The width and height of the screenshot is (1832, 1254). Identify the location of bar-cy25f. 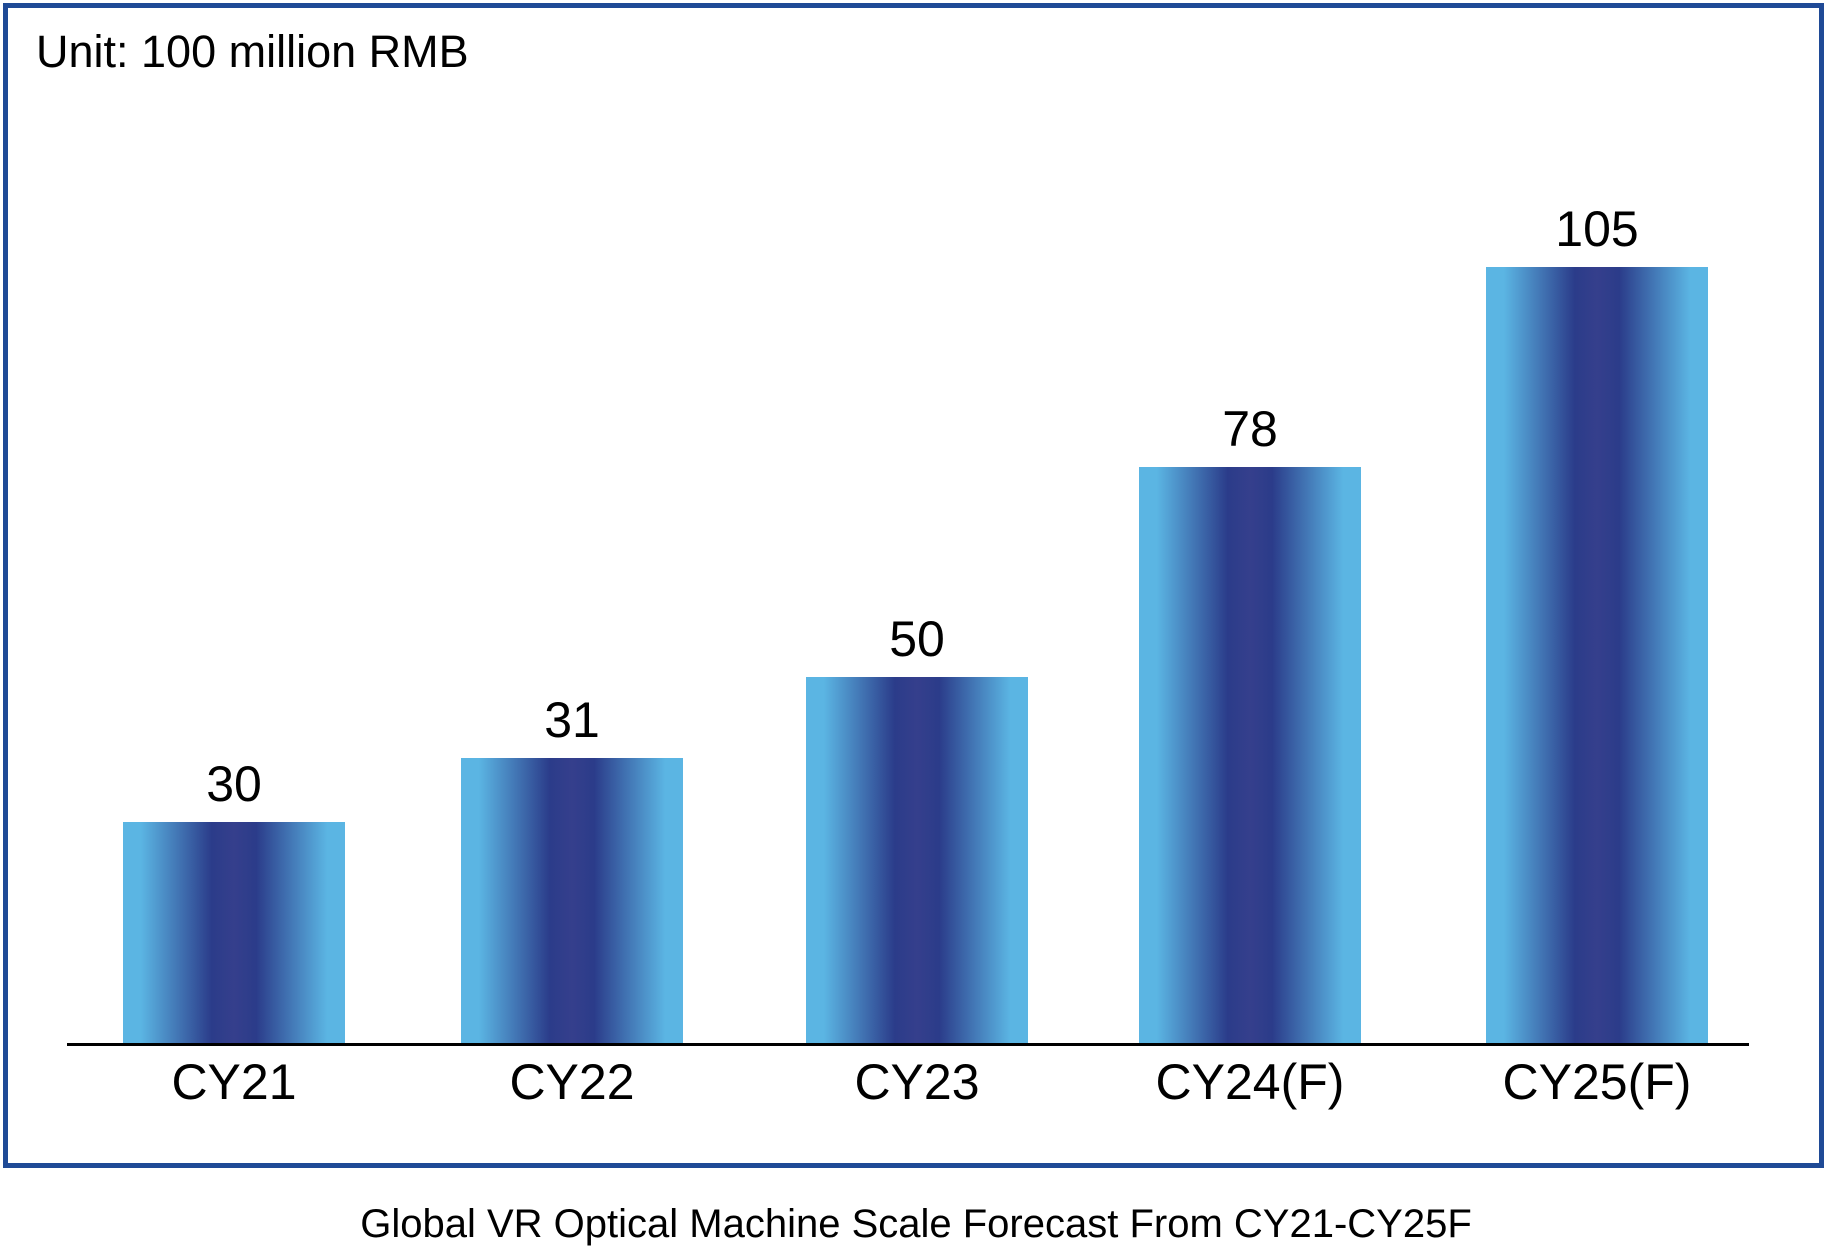
(1597, 655).